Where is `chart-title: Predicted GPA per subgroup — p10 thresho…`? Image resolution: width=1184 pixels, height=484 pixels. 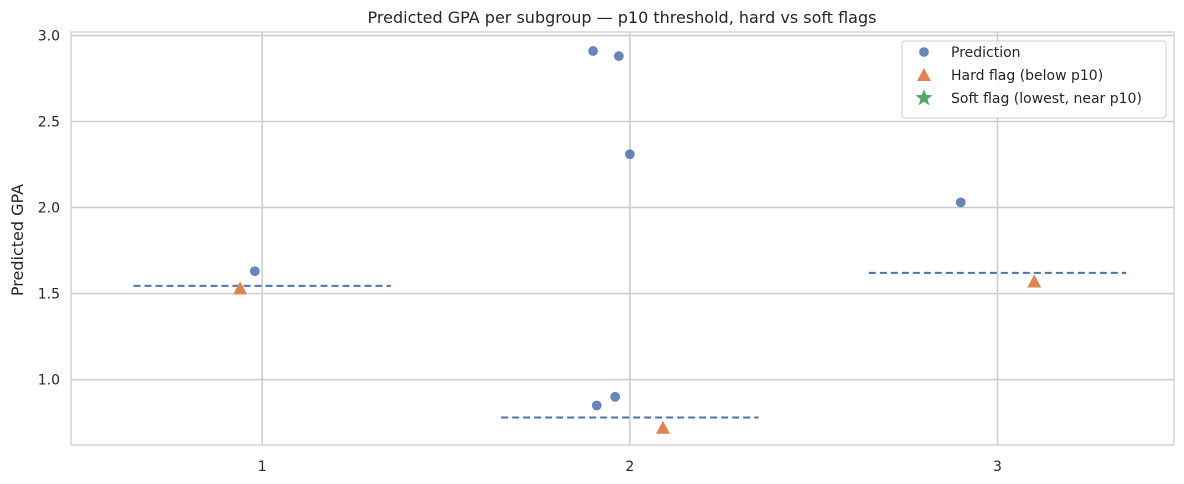 chart-title: Predicted GPA per subgroup — p10 thresho… is located at coordinates (622, 17).